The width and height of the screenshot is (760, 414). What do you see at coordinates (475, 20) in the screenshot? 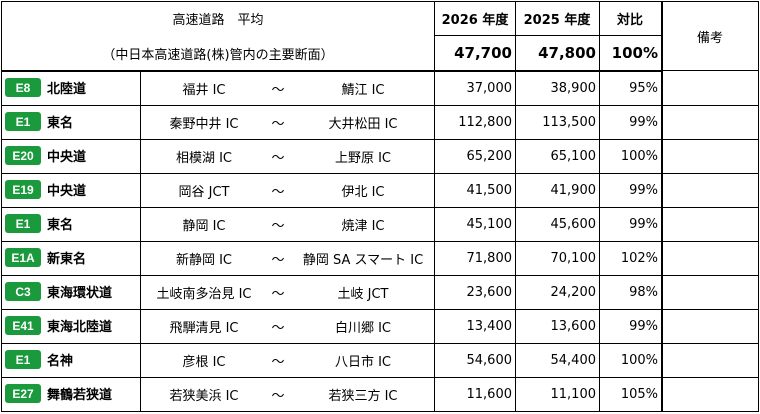
I see `header-2026: 2026 年度` at bounding box center [475, 20].